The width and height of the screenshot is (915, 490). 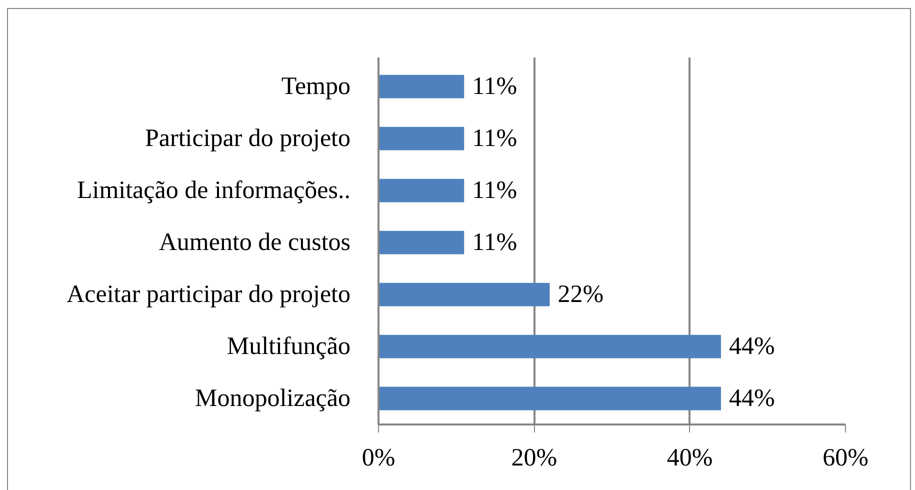 I want to click on x-tick-label: 40%, so click(x=689, y=458).